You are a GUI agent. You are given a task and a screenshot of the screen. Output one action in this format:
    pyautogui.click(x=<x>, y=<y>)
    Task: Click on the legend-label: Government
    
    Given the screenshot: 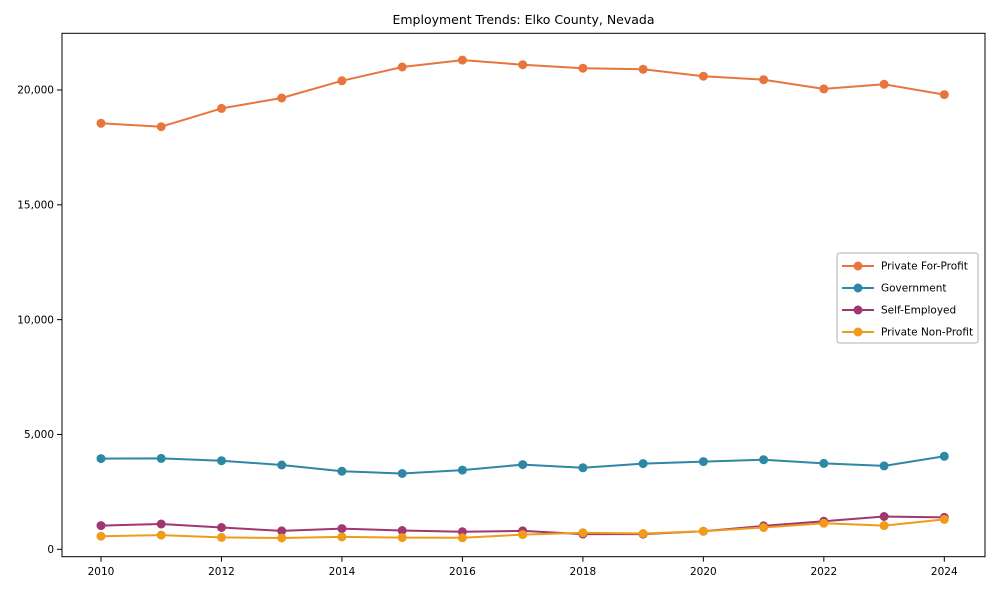 What is the action you would take?
    pyautogui.click(x=913, y=289)
    